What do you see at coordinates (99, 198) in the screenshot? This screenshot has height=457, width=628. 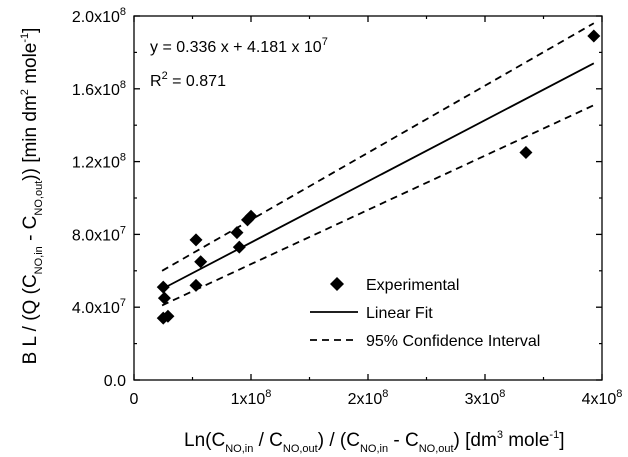 I see `y-tick-labels: 0.0 4.0x10⁷ 8.0x10⁷ 1.2x10⁸ 1.6x10⁸ 2.0x10⁸` at bounding box center [99, 198].